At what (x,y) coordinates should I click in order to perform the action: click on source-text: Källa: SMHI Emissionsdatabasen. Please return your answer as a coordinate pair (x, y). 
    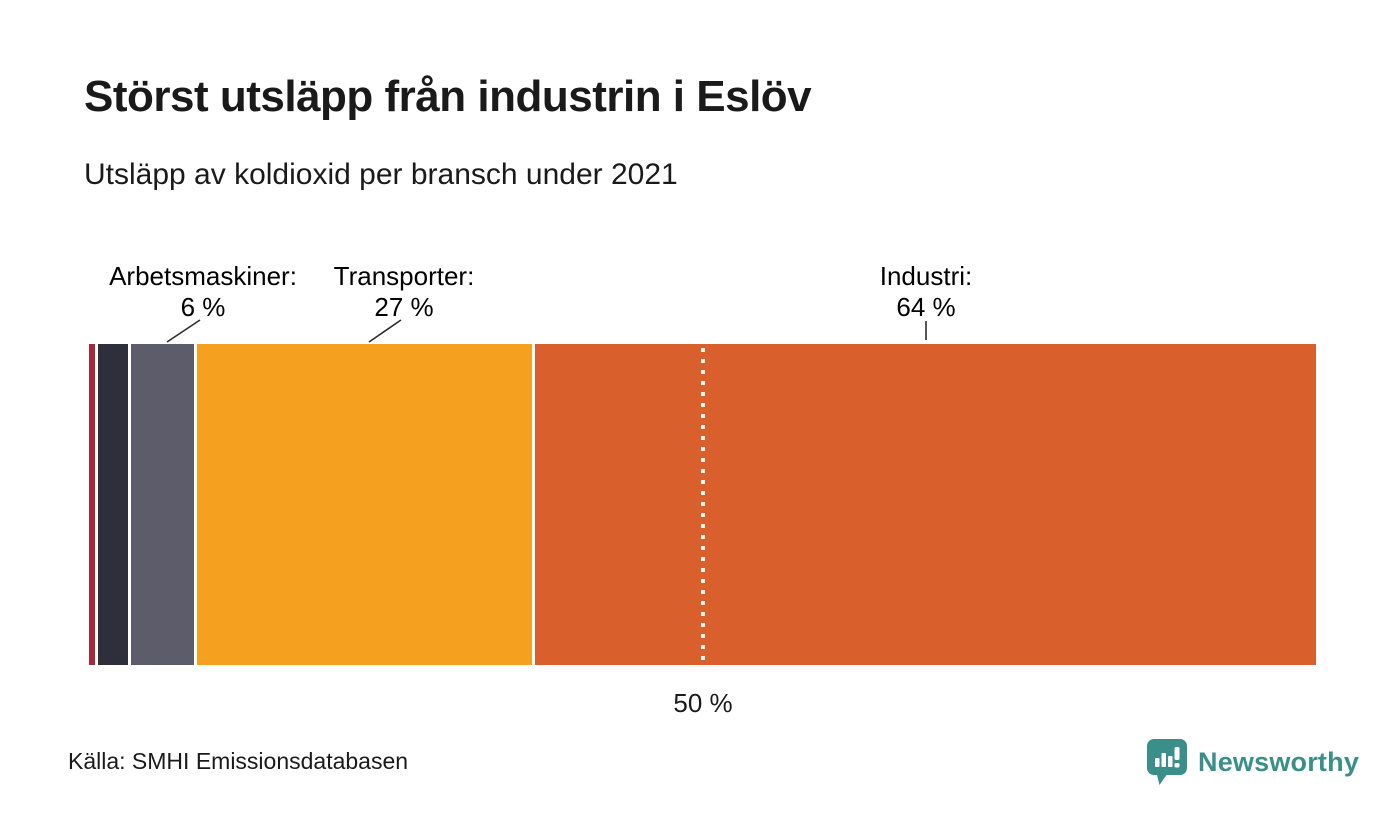
    Looking at the image, I should click on (238, 761).